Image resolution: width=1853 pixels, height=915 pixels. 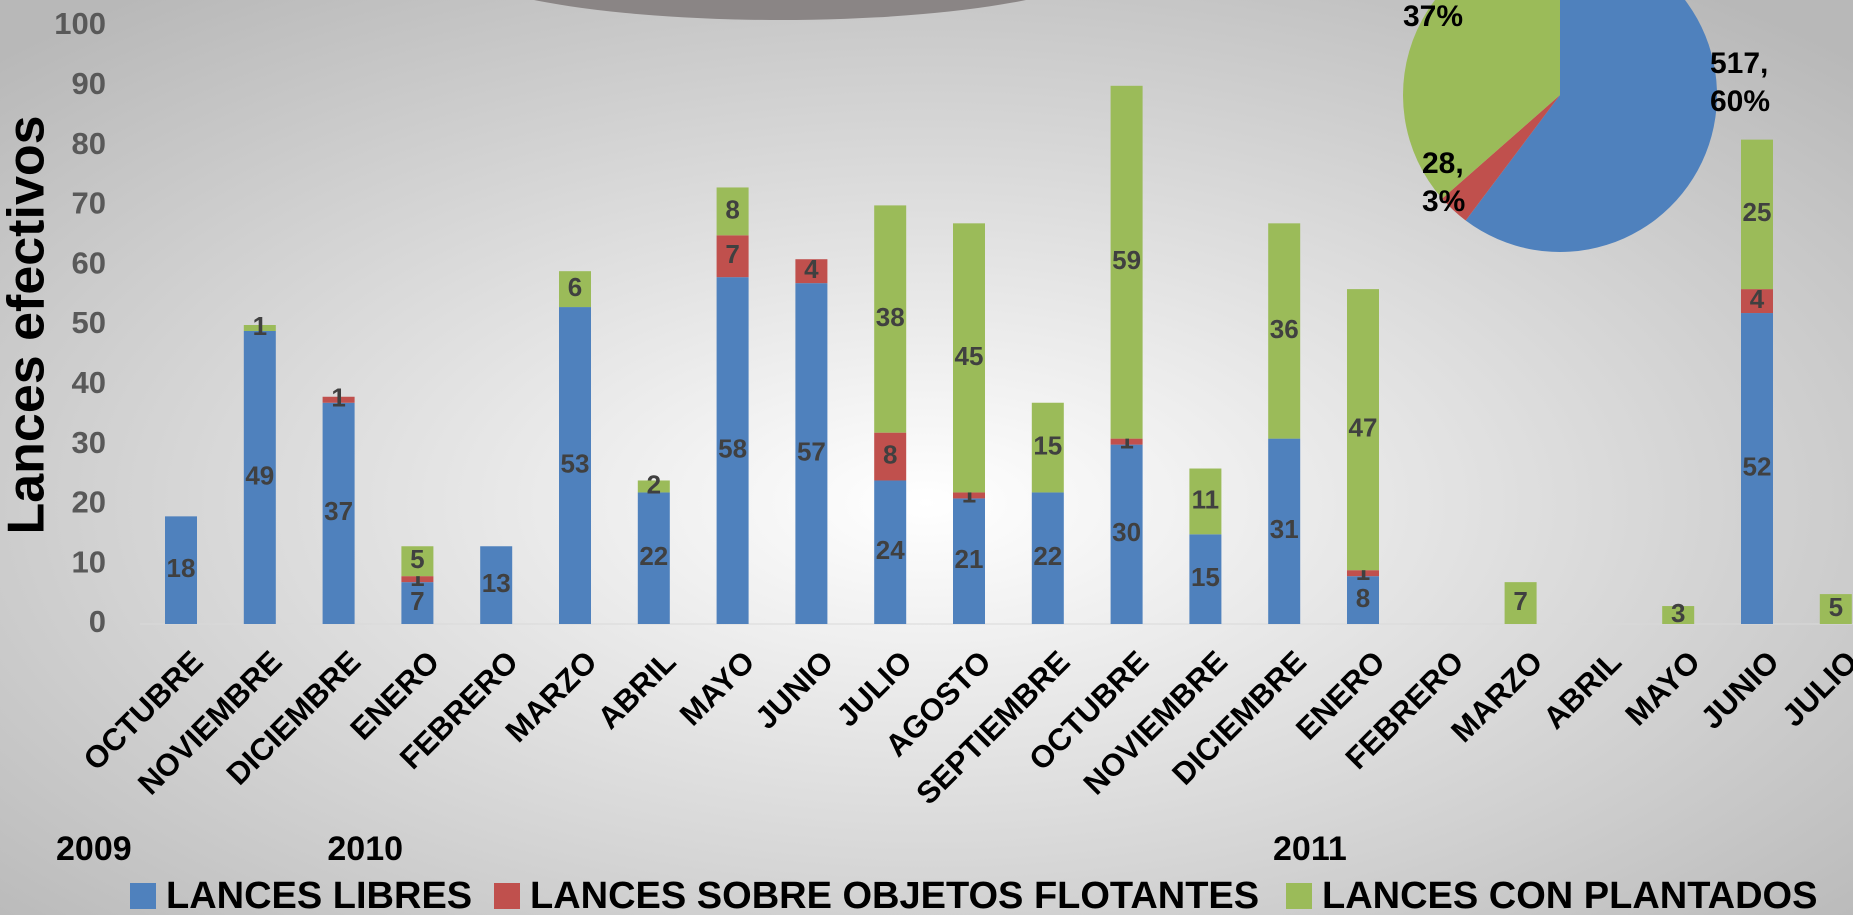 I want to click on pie-label: 3%, so click(x=1443, y=201).